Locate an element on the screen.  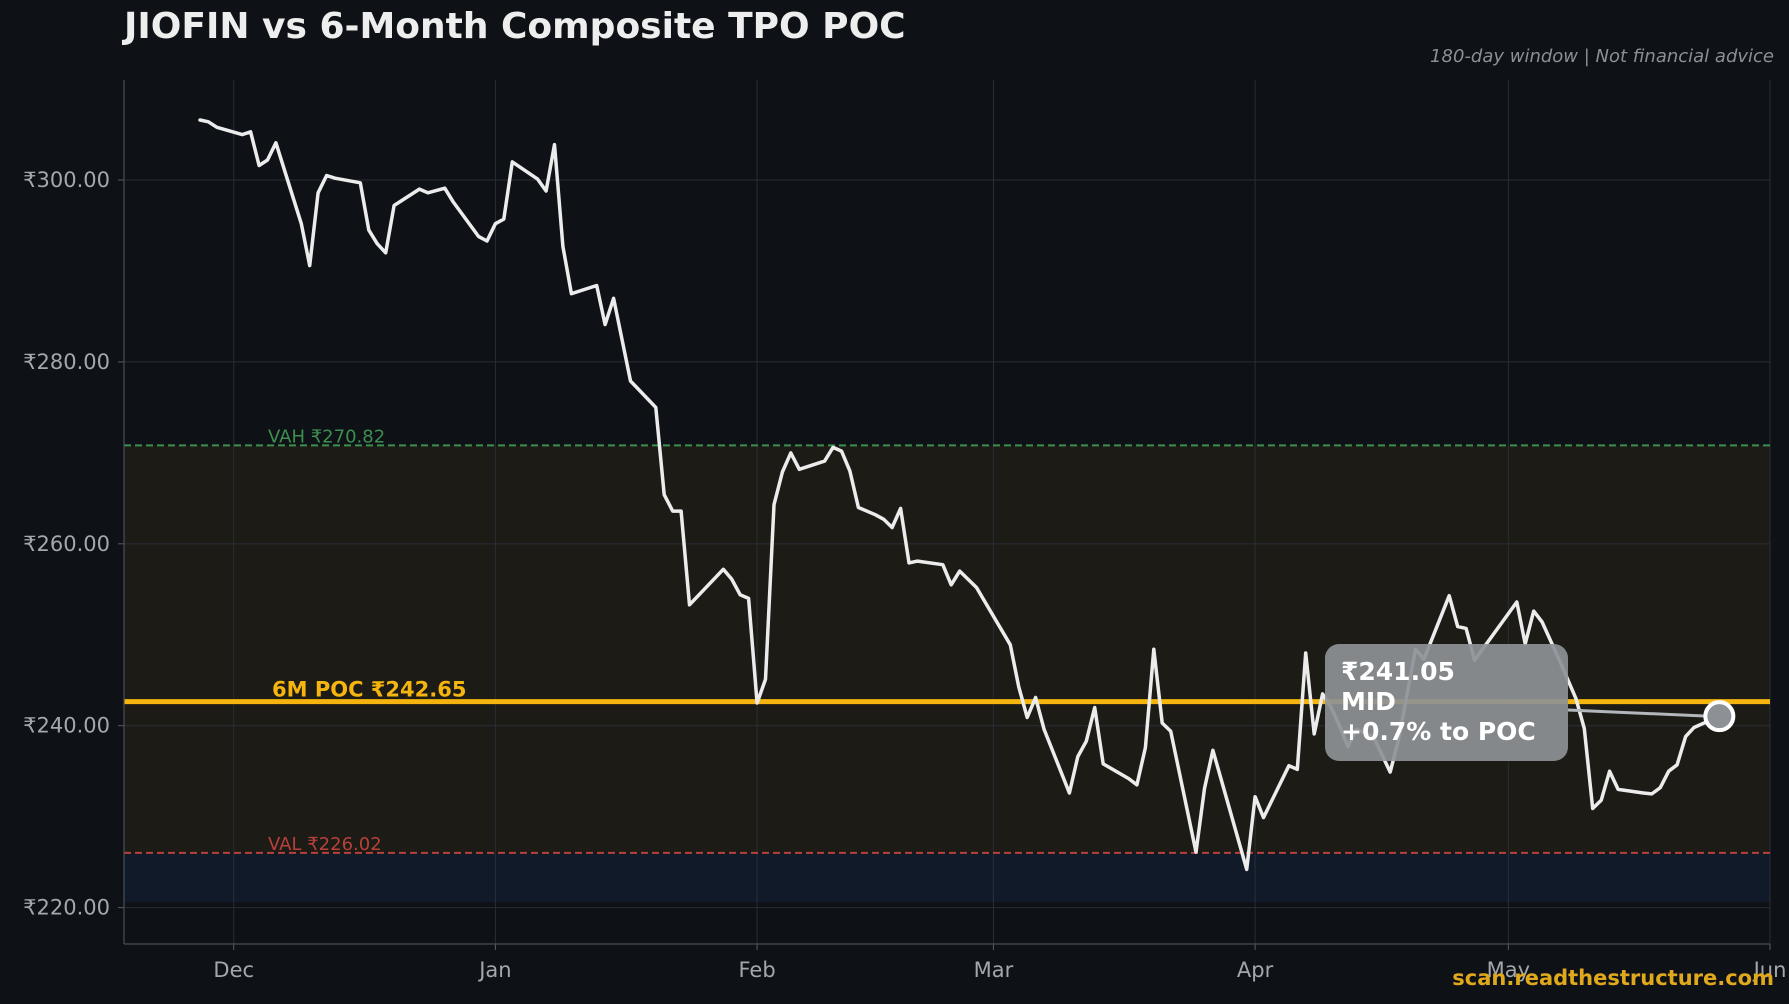
vah-label: VAH ₹270.82 is located at coordinates (326, 436).